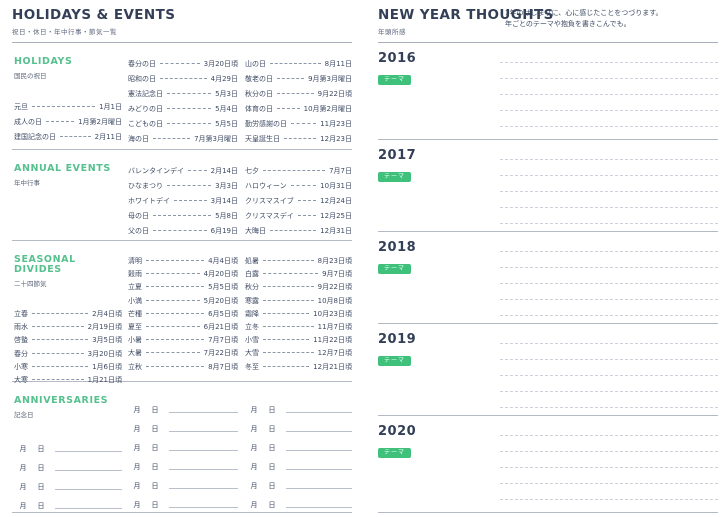  I want to click on event-name: ハロウィーン, so click(266, 186).